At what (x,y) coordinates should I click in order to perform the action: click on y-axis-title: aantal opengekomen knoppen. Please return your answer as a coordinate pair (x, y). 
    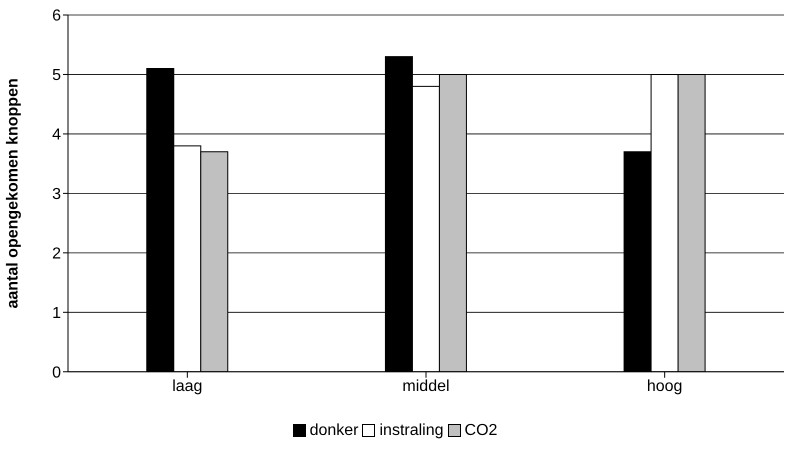
    Looking at the image, I should click on (13, 193).